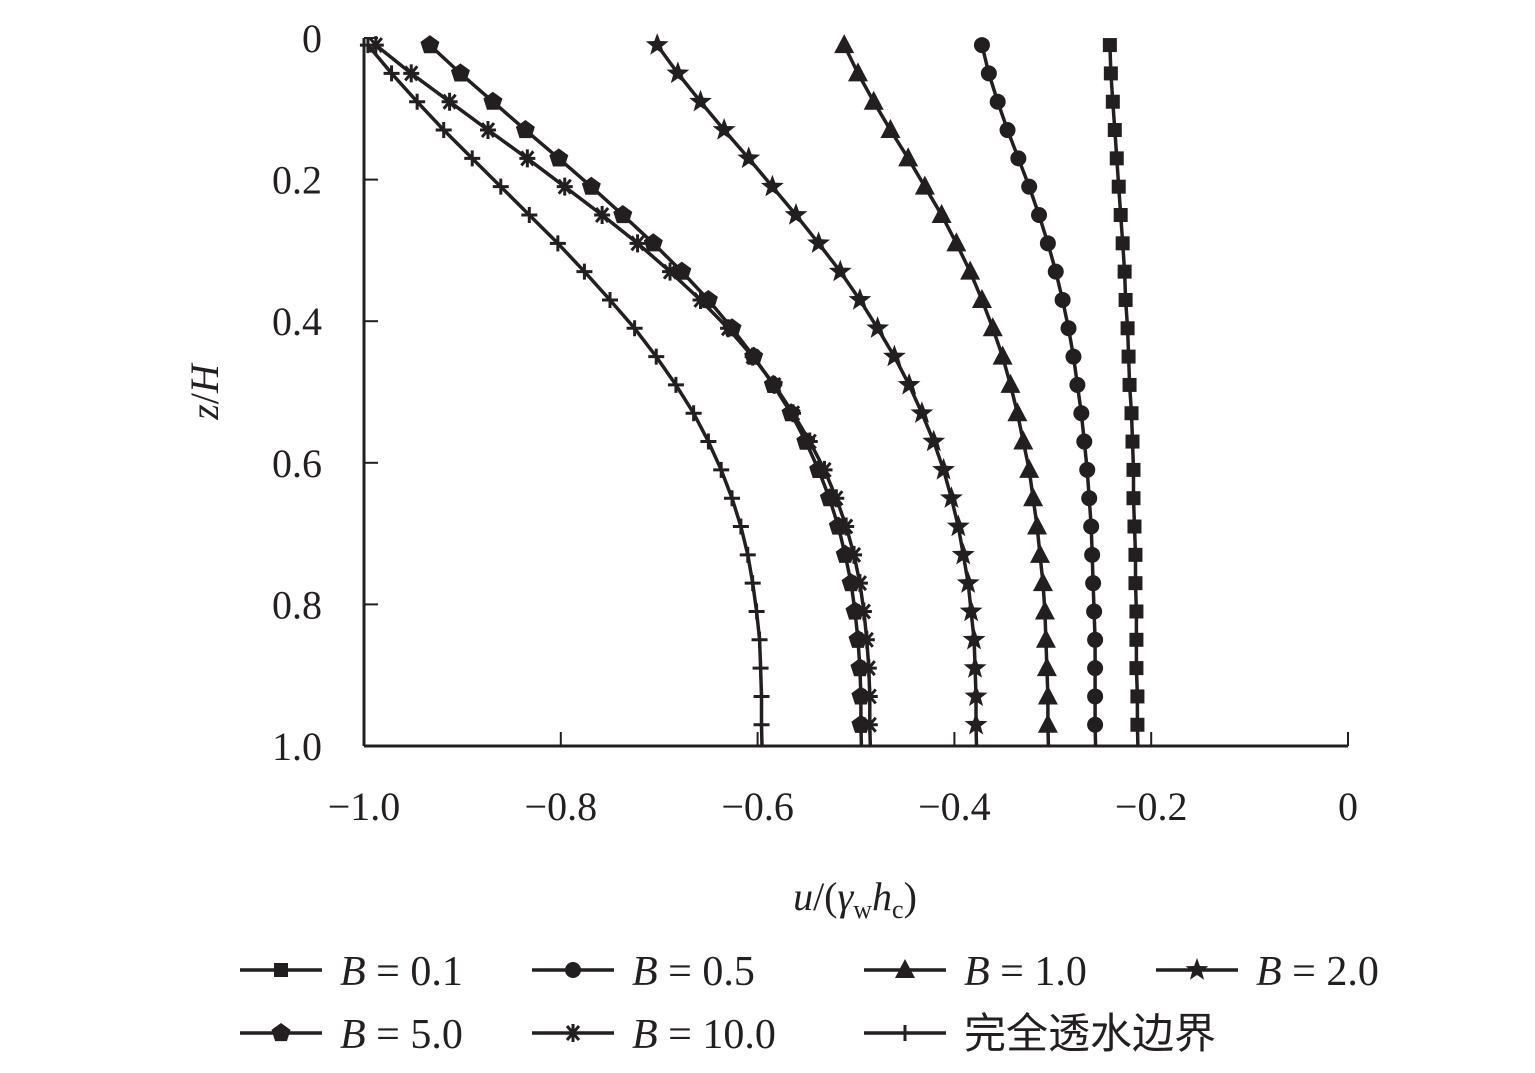 This screenshot has width=1535, height=1073. Describe the element at coordinates (855, 899) in the screenshot. I see `x-axis-label: u/(γwhc)` at that location.